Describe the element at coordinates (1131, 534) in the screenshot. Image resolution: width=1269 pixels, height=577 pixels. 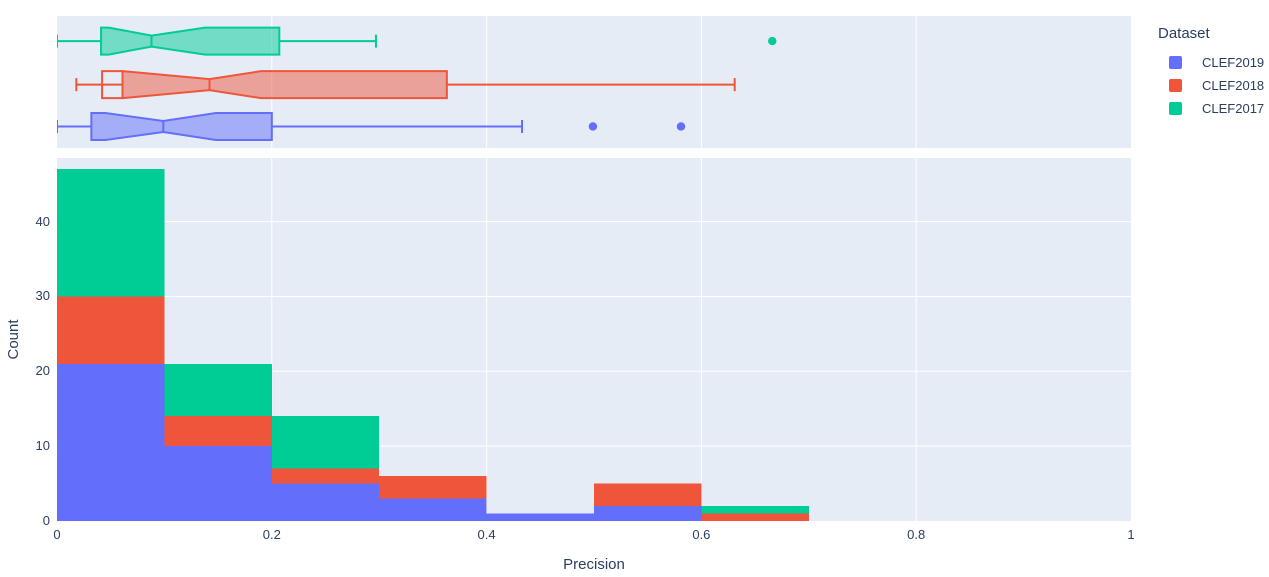
I see `x-tick-label: 1` at that location.